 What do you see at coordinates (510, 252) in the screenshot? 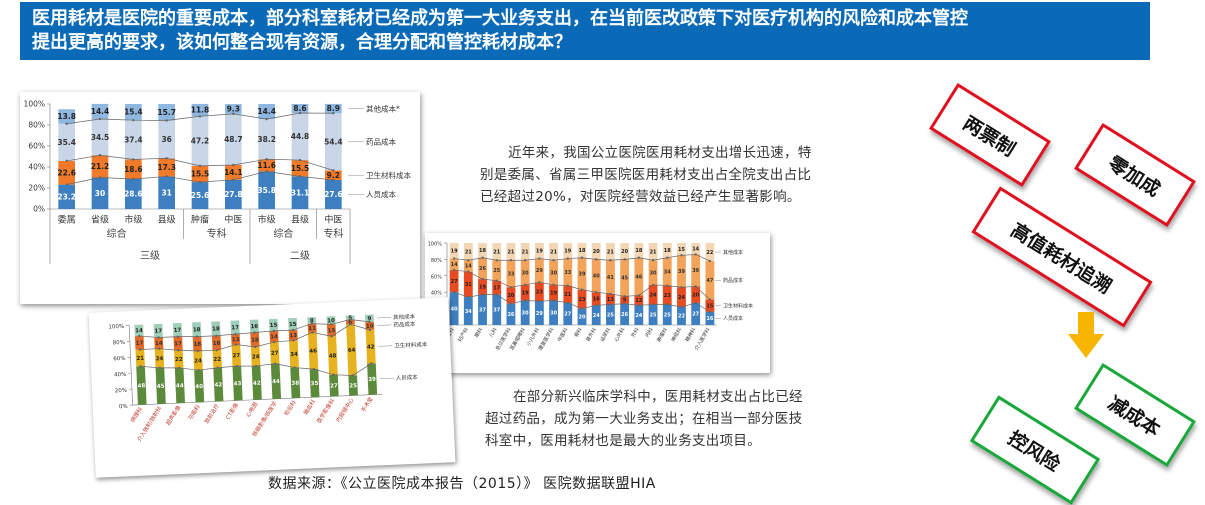
I see `svg2-value-other-4: 21` at bounding box center [510, 252].